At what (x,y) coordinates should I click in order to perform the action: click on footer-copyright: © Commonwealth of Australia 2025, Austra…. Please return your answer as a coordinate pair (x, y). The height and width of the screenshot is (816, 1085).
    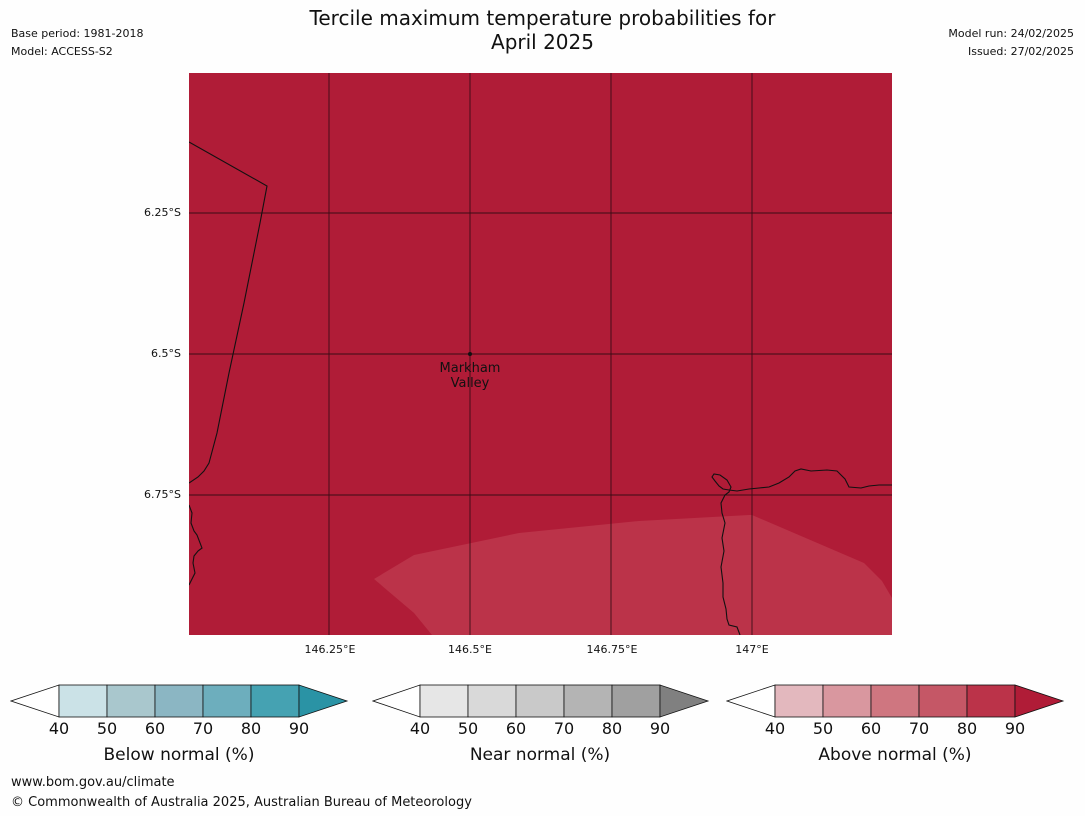
    Looking at the image, I should click on (241, 802).